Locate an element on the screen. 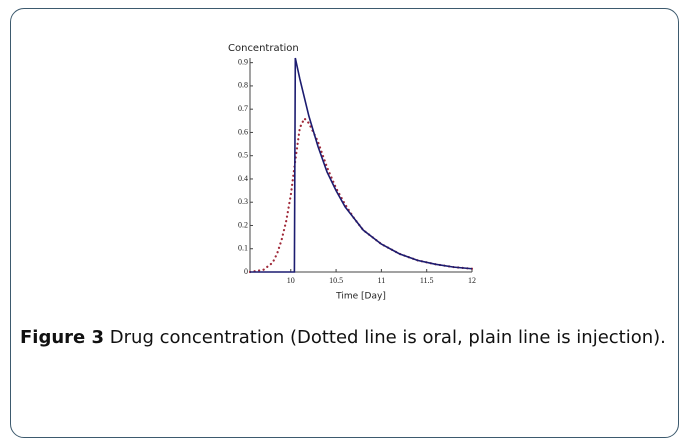  caption-label: Figure 3 is located at coordinates (62, 337).